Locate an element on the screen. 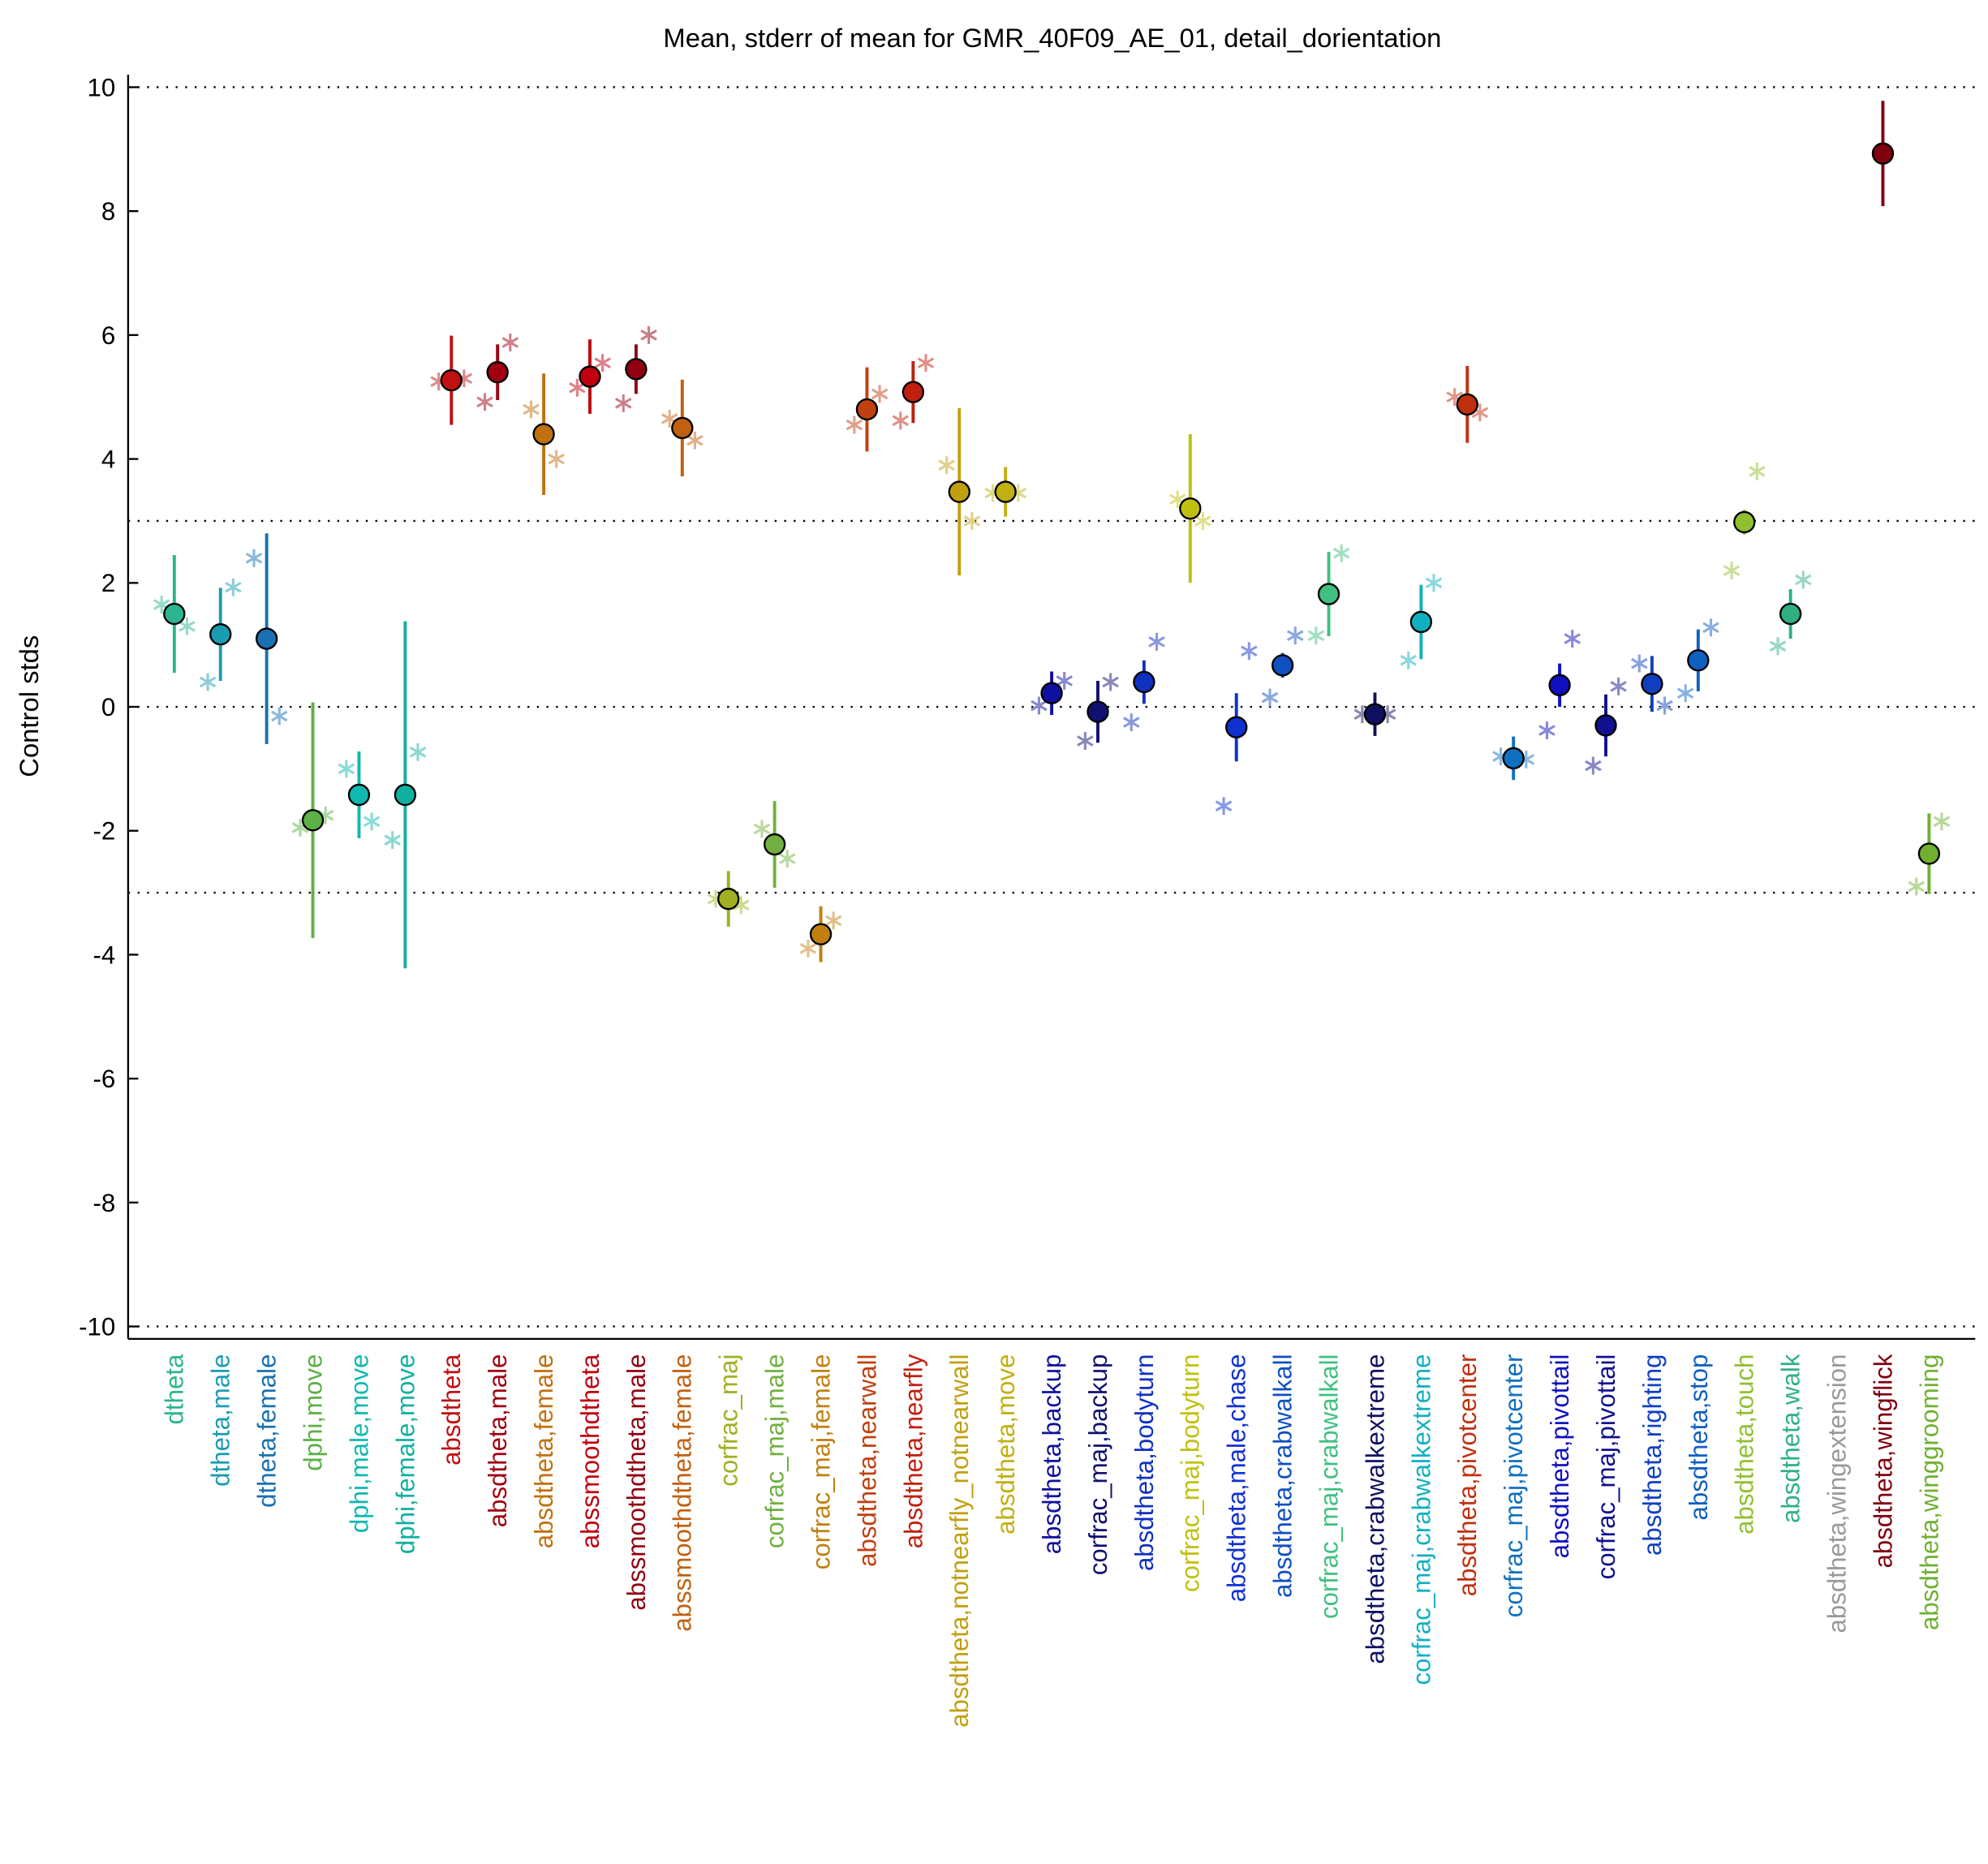 This screenshot has height=1864, width=1988. x-tick-label: absdtheta,wingflick is located at coordinates (1883, 1461).